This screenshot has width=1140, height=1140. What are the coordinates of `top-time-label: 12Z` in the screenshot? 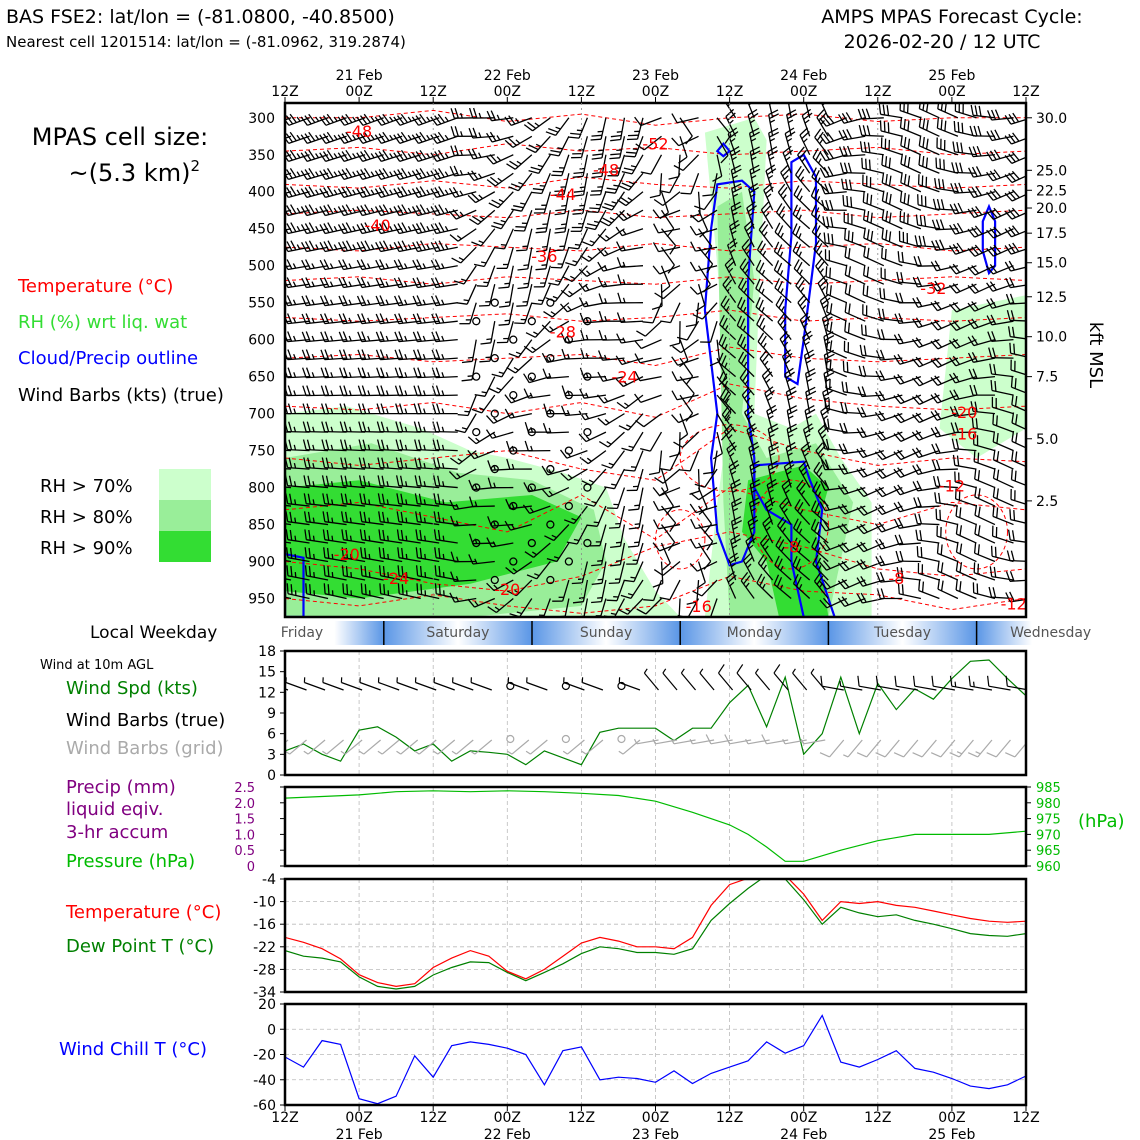 It's located at (877, 92).